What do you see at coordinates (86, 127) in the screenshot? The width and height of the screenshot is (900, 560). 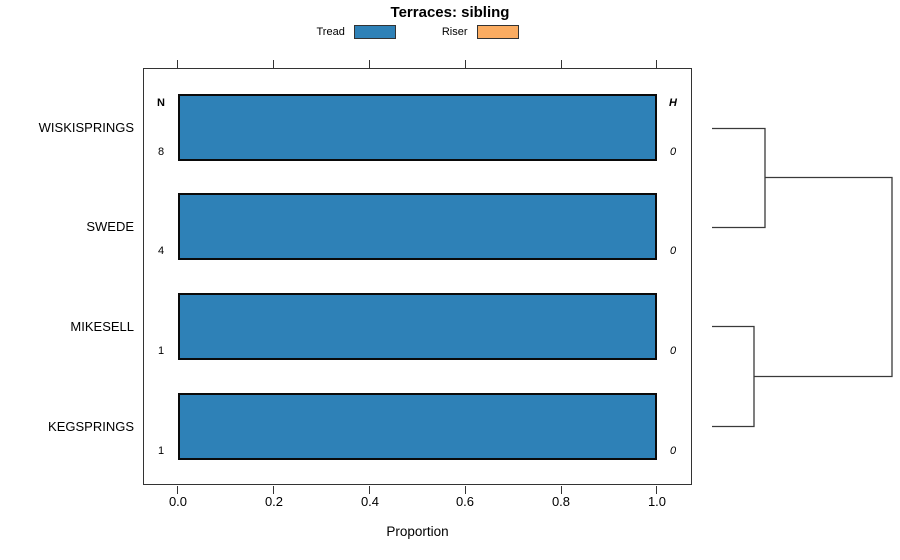 I see `category-label-wiskisprings: WISKISPRINGS` at bounding box center [86, 127].